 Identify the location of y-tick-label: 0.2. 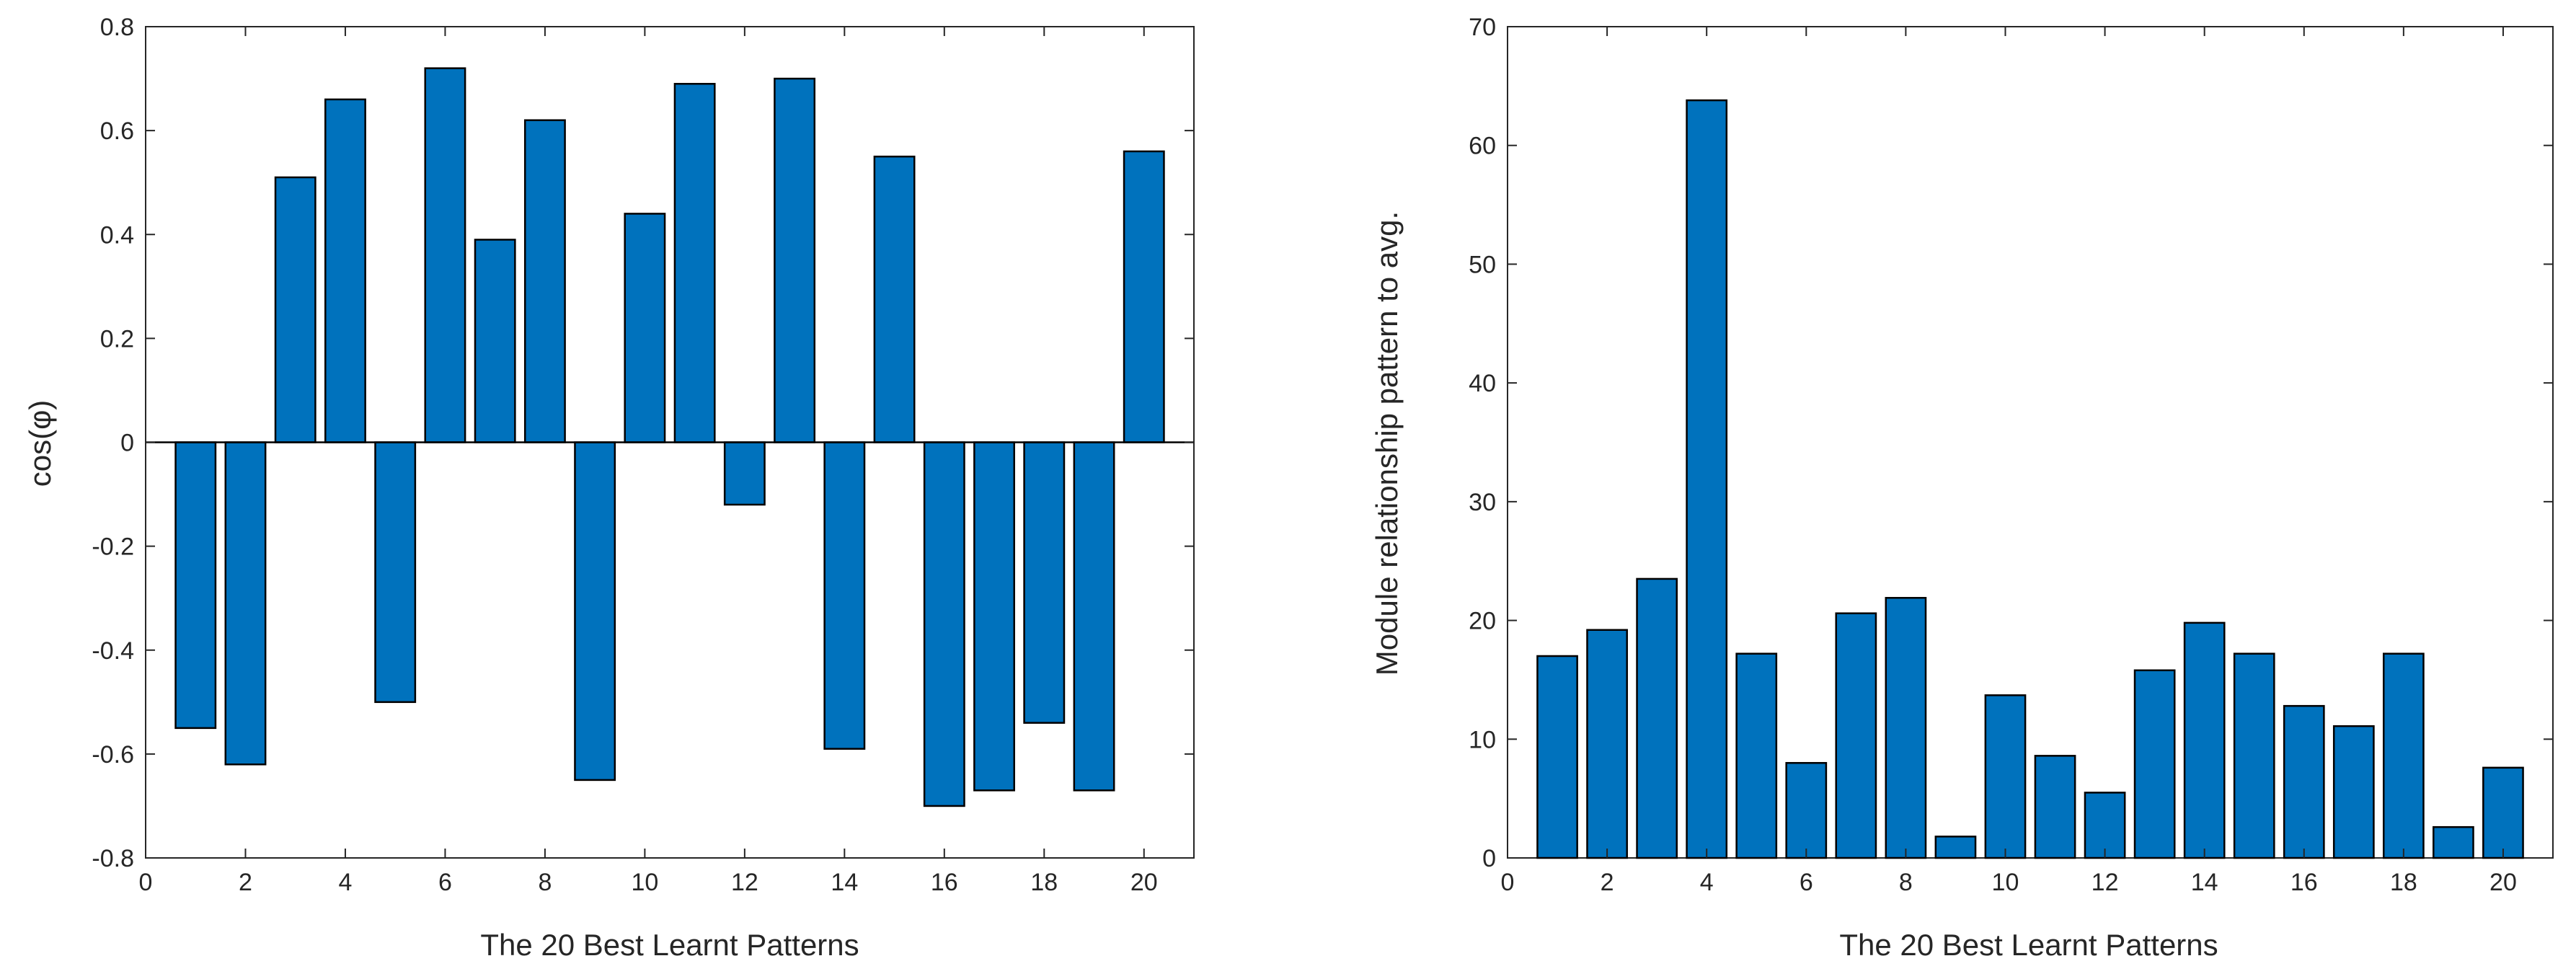
(117, 339).